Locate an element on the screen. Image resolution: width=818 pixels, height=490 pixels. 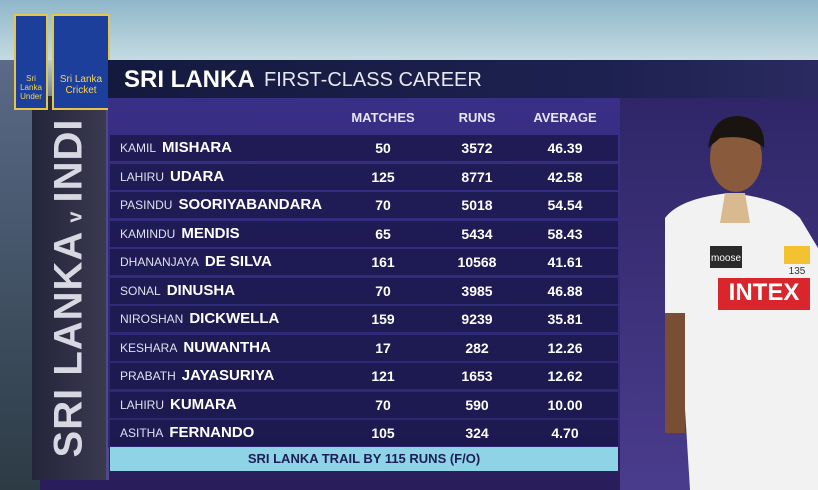
first-name: DHANANJAYA is located at coordinates (159, 262).